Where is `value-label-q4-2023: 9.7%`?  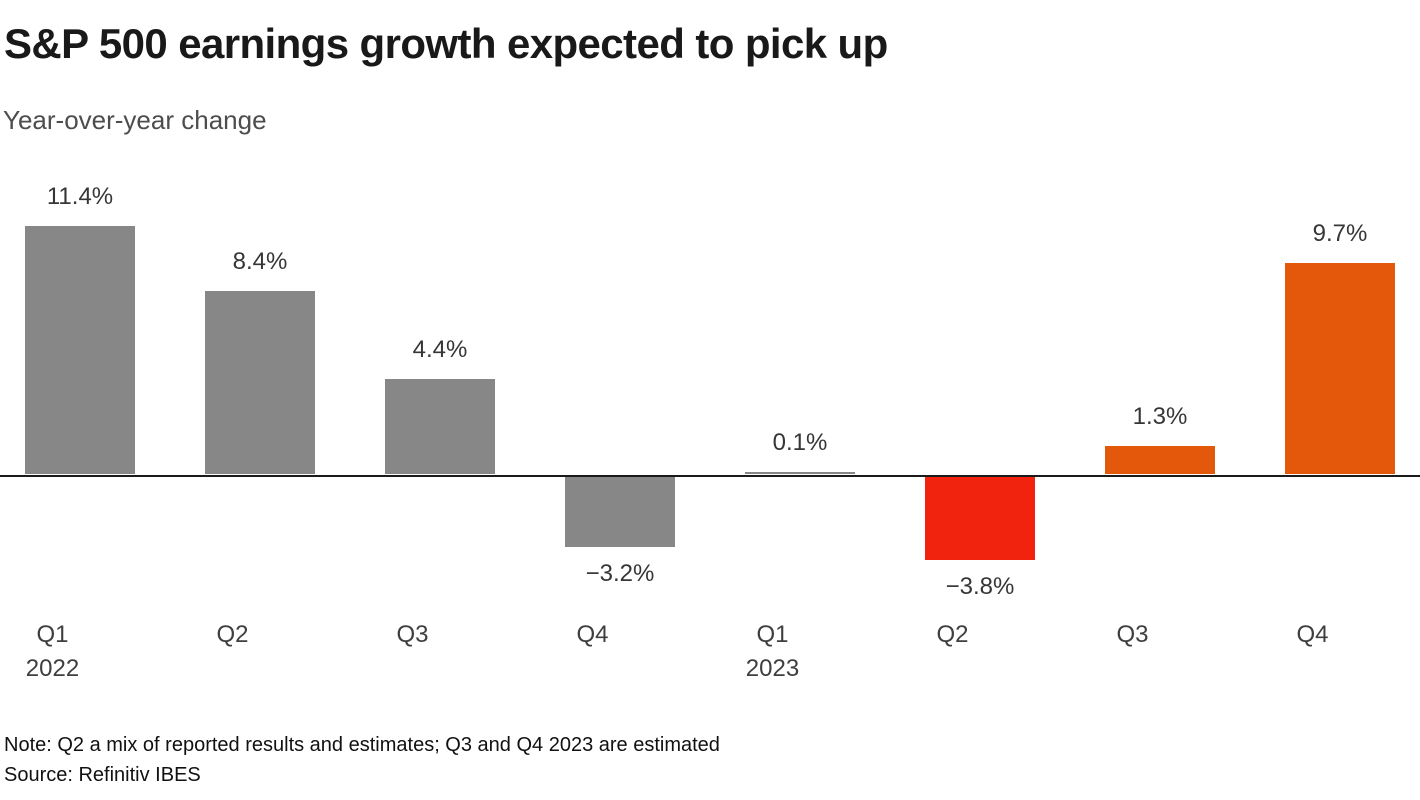
value-label-q4-2023: 9.7% is located at coordinates (1340, 234).